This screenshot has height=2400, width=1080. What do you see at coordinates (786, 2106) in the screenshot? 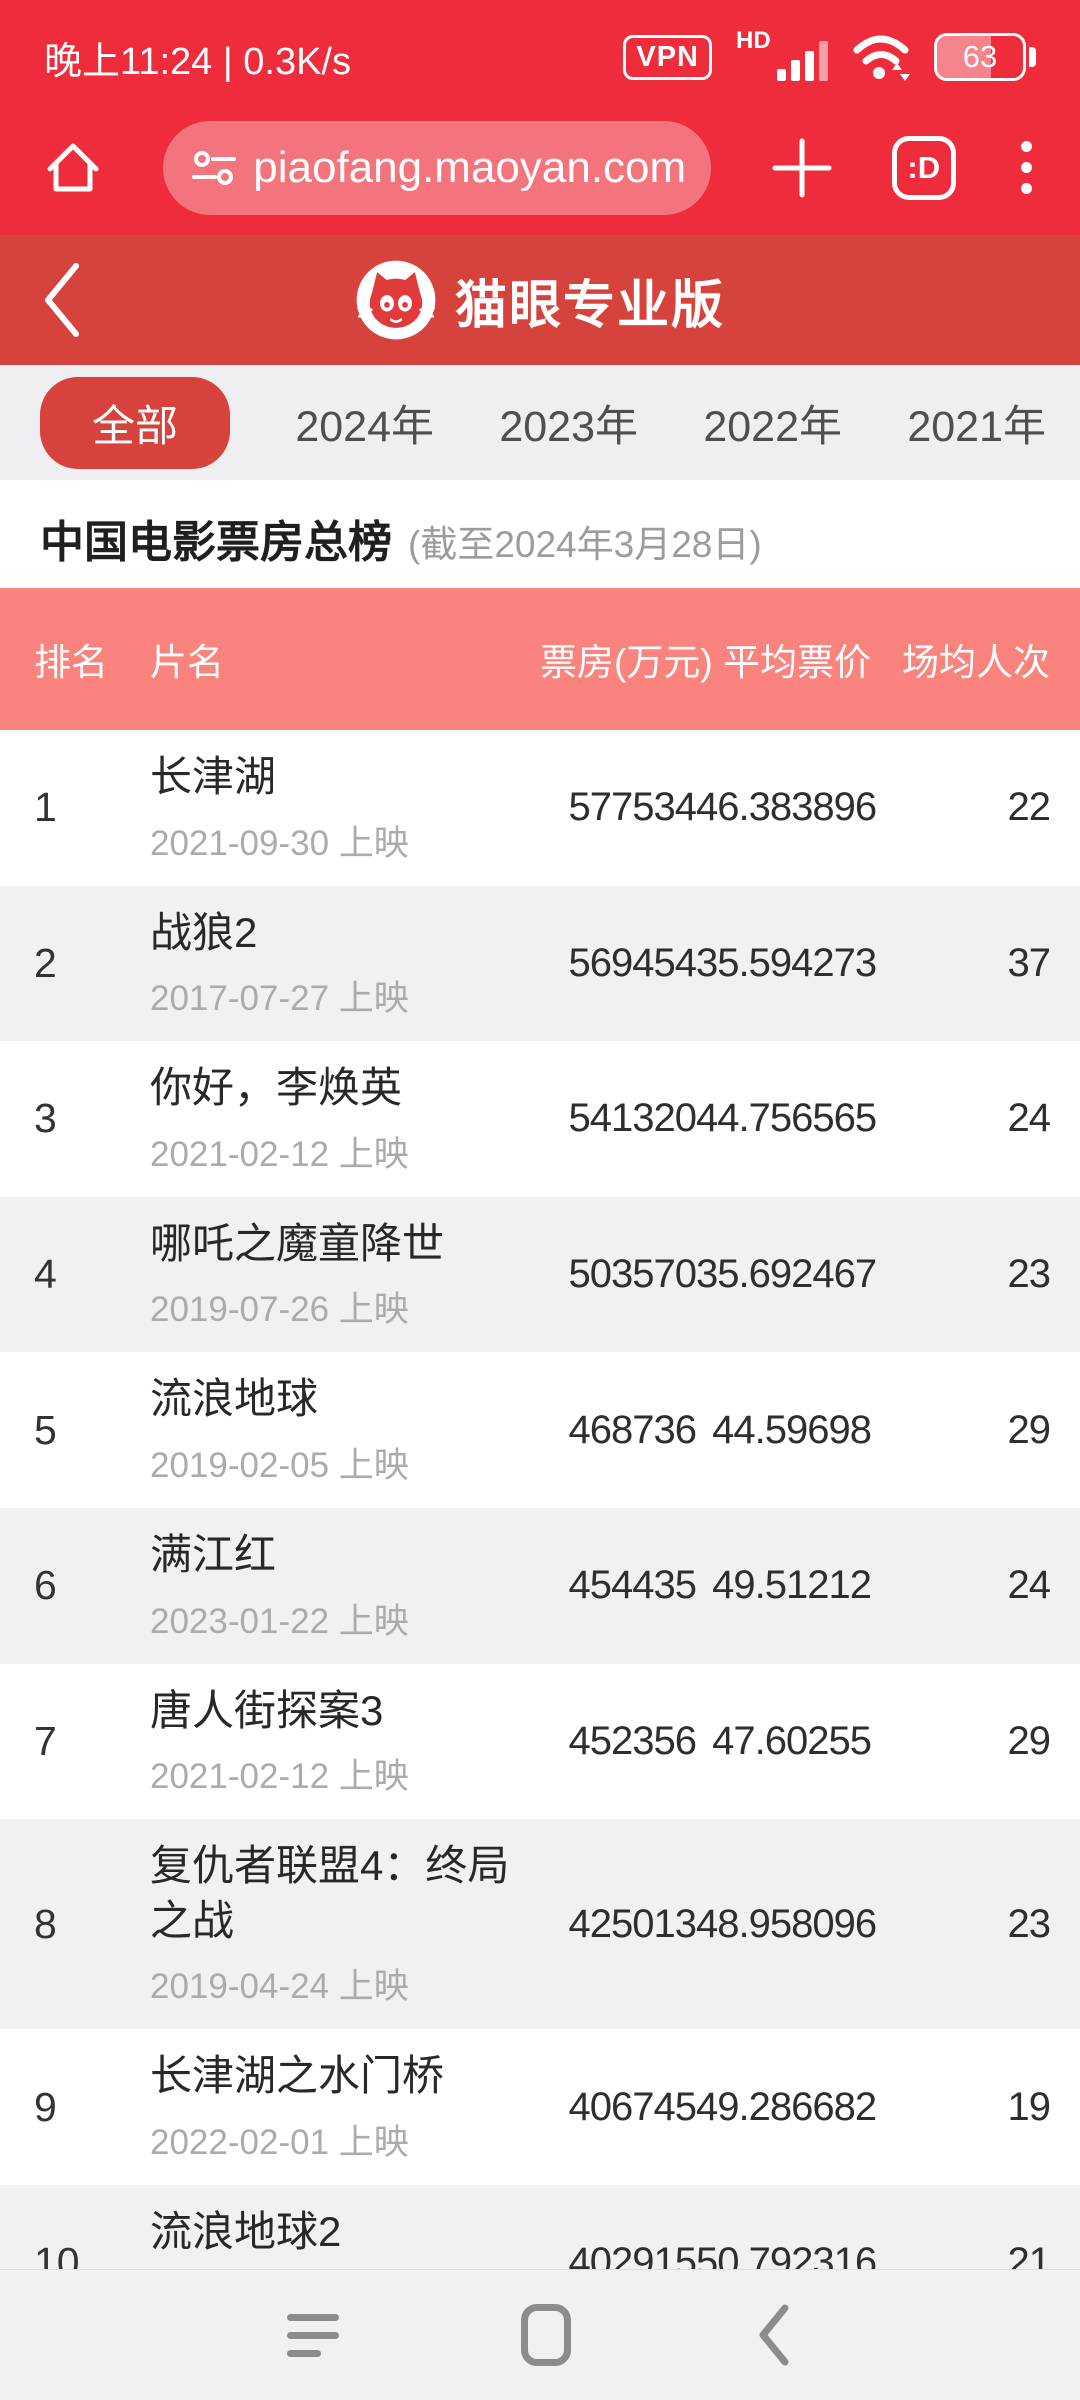
I see `avgprice-cell: 49.286682` at bounding box center [786, 2106].